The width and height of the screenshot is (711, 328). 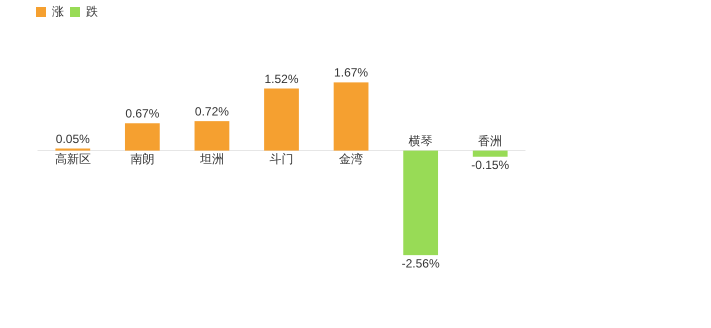 What do you see at coordinates (142, 159) in the screenshot?
I see `x-tick-label: 南朗` at bounding box center [142, 159].